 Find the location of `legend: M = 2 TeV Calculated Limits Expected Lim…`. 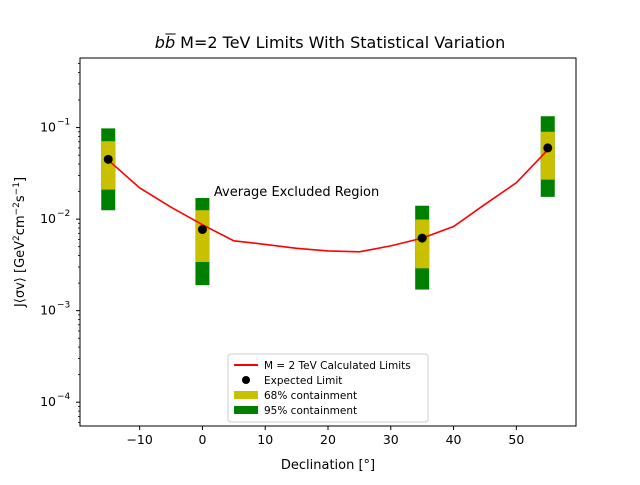

legend: M = 2 TeV Calculated Limits Expected Lim… is located at coordinates (328, 388).